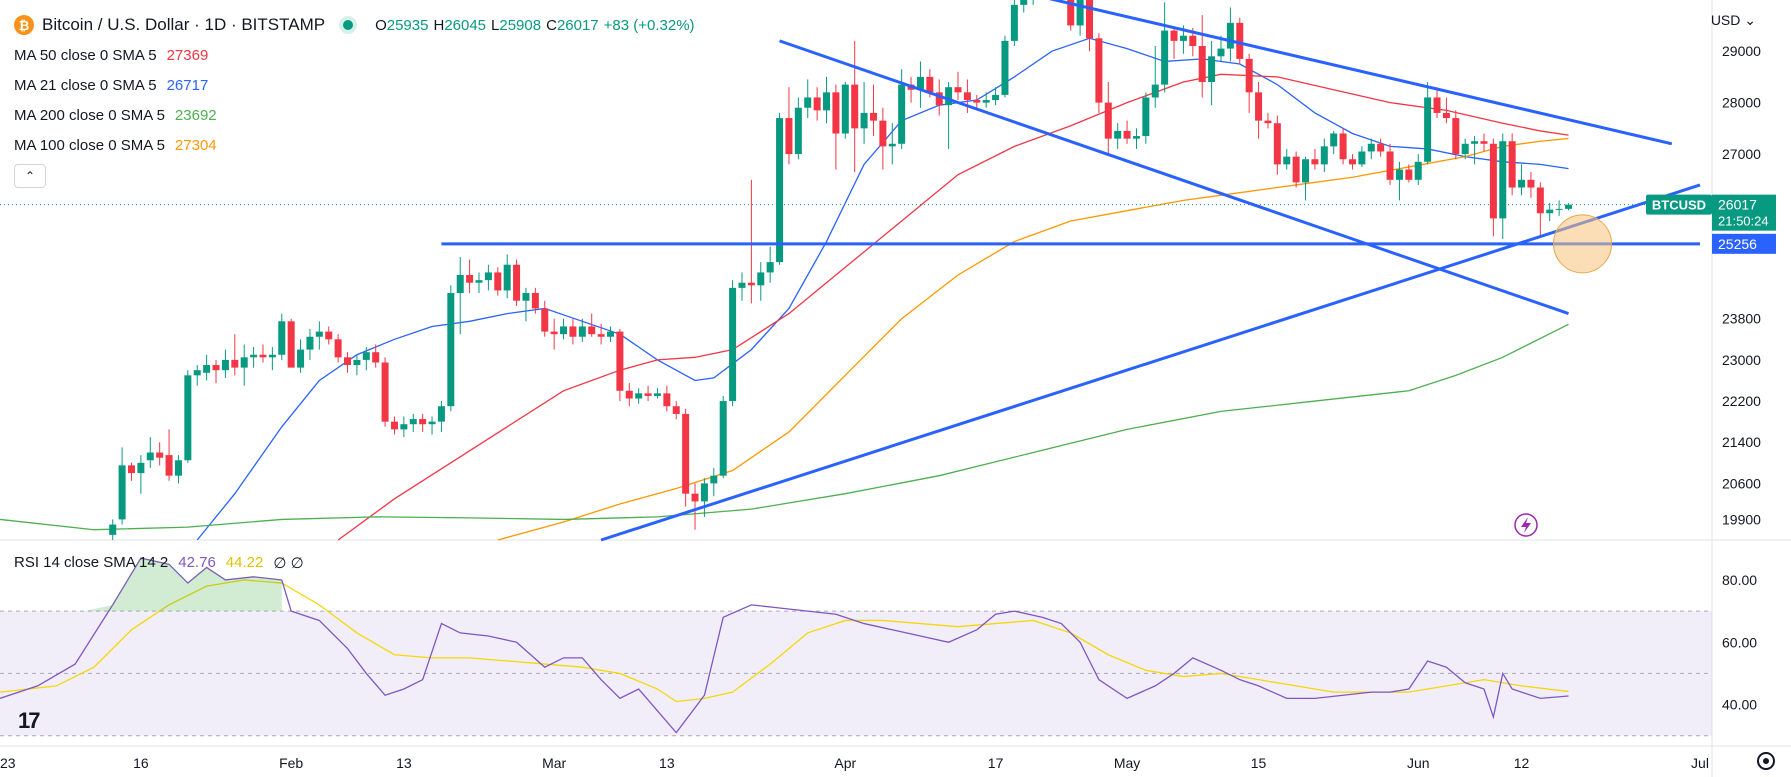 This screenshot has width=1791, height=777. I want to click on price-tick-label: 23000, so click(1741, 360).